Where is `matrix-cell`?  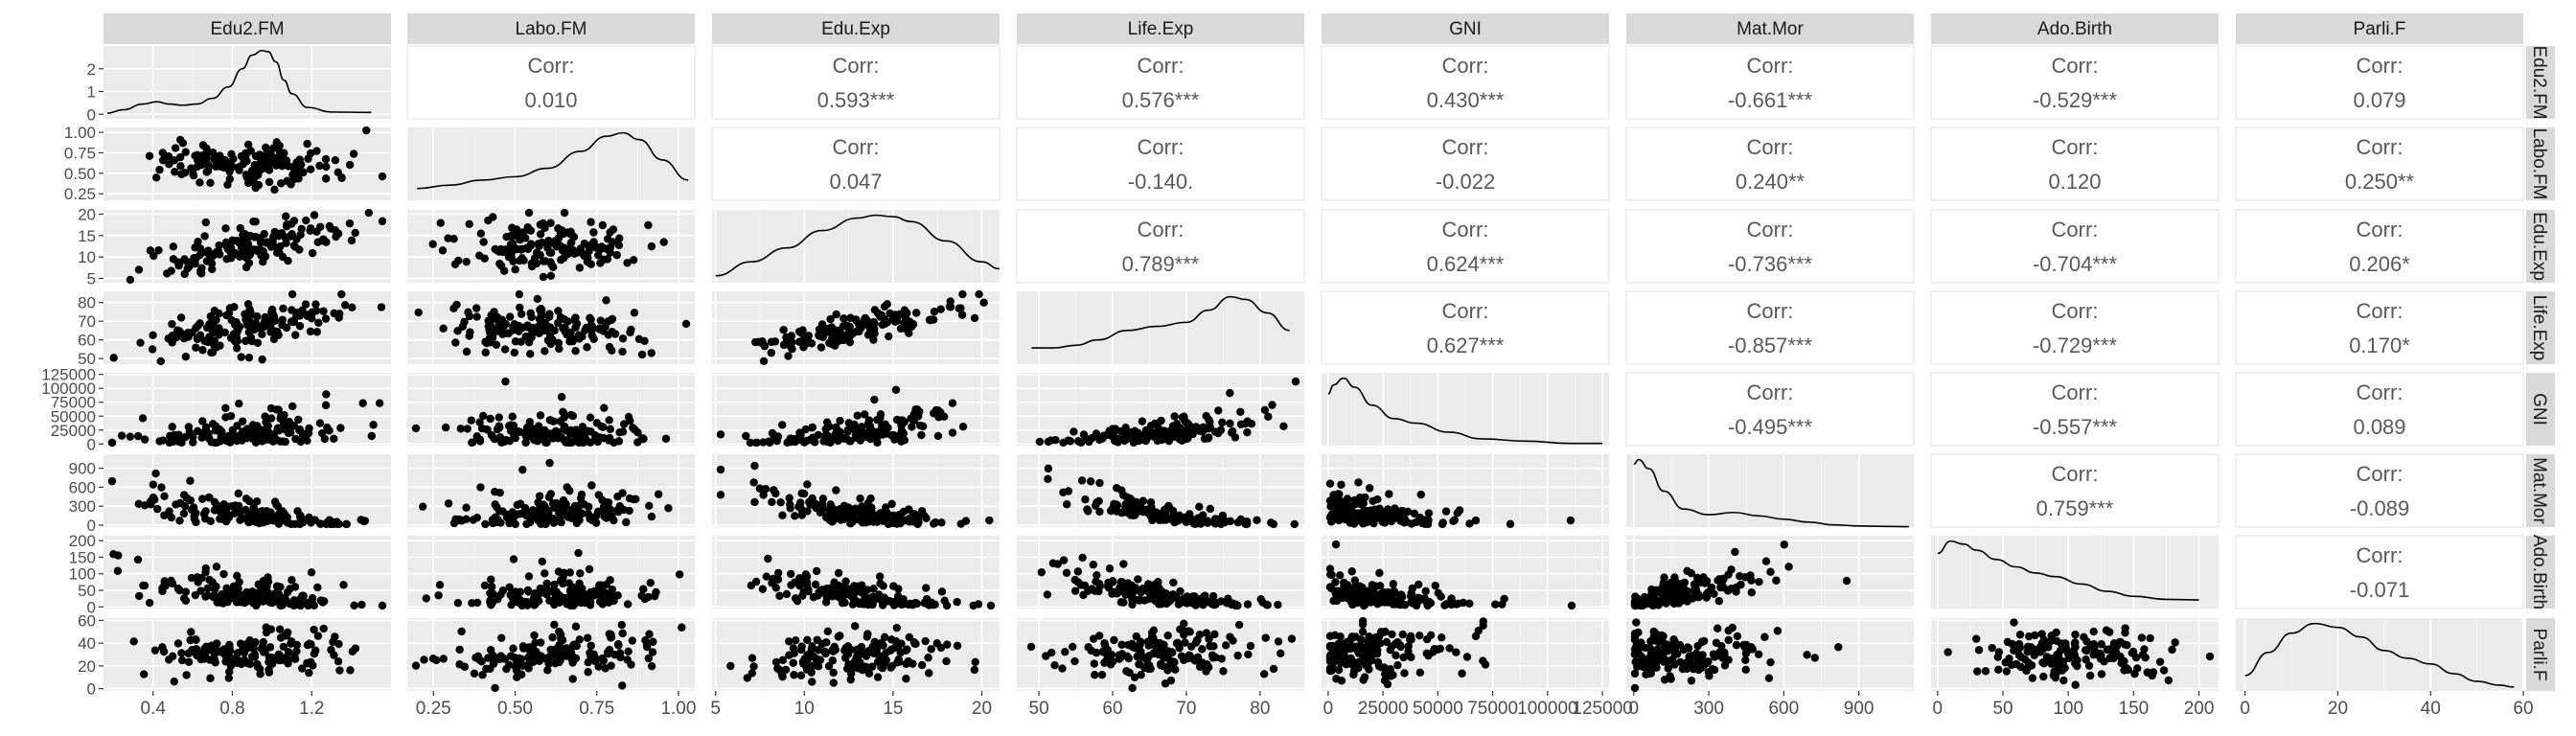
matrix-cell is located at coordinates (856, 573).